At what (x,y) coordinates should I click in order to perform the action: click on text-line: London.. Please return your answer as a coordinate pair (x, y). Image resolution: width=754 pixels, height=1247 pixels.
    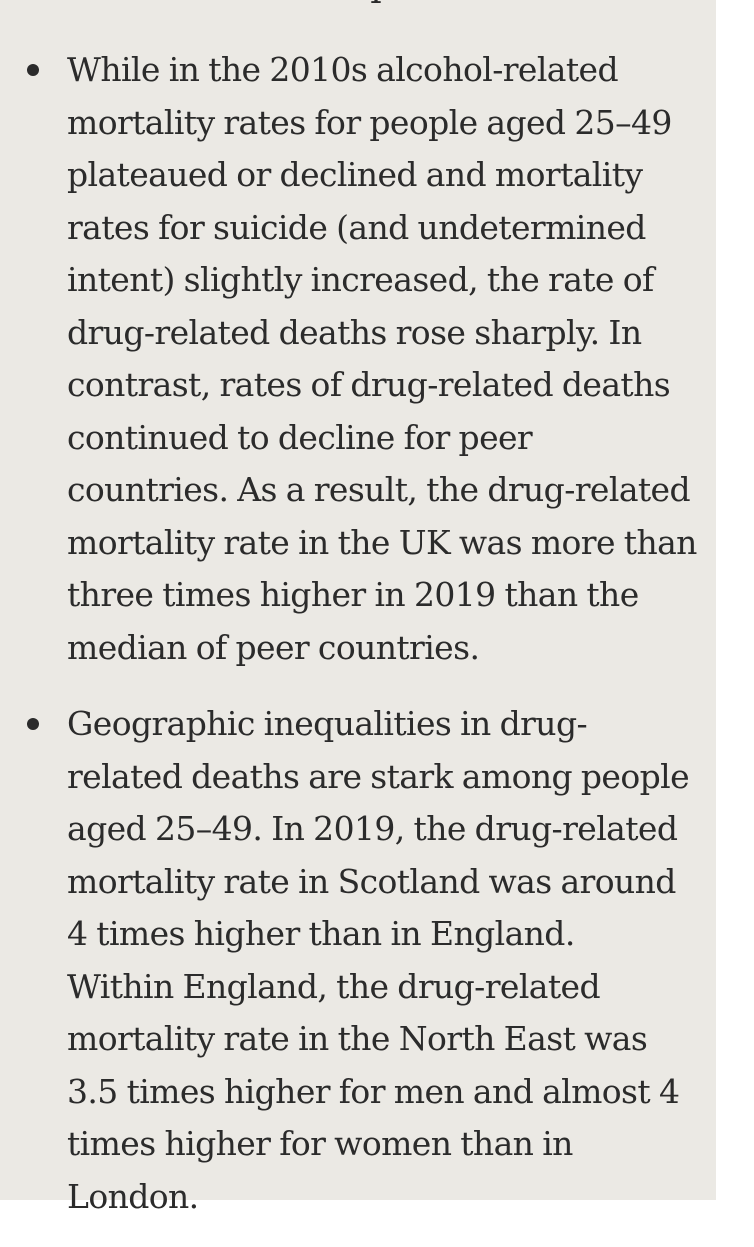
    Looking at the image, I should click on (133, 1196).